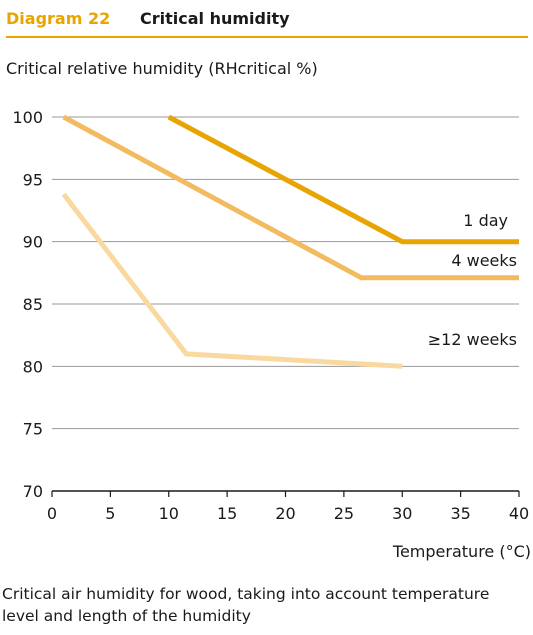 Image resolution: width=533 pixels, height=635 pixels. Describe the element at coordinates (460, 513) in the screenshot. I see `x-tick-label: 35` at that location.